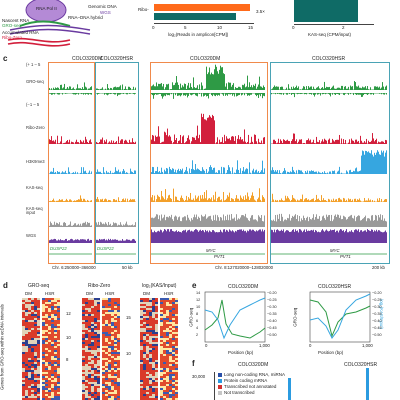 This screenshot has width=400, height=400. What do you see at coordinates (5, 58) in the screenshot?
I see `panel-c-letter: c` at bounding box center [5, 58].